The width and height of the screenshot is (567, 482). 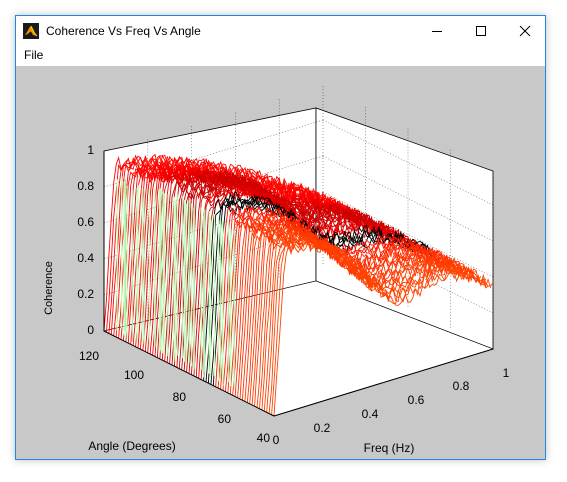 What do you see at coordinates (123, 31) in the screenshot?
I see `window-title: Coherence Vs Freq Vs Angle` at bounding box center [123, 31].